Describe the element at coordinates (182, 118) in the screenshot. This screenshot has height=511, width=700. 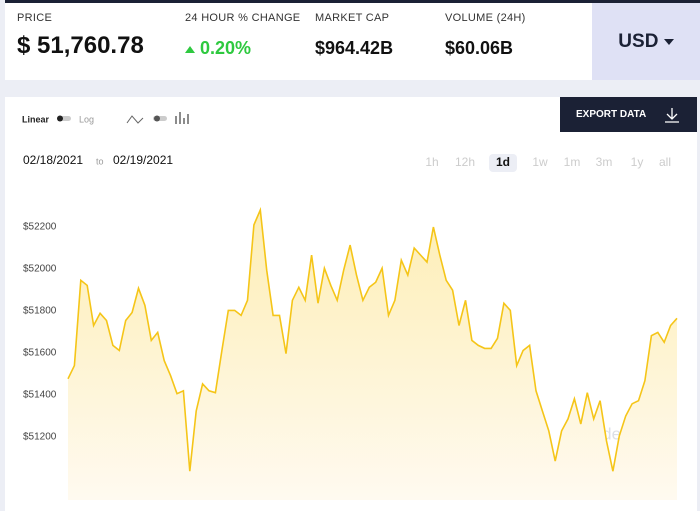
I see `candle-icon` at that location.